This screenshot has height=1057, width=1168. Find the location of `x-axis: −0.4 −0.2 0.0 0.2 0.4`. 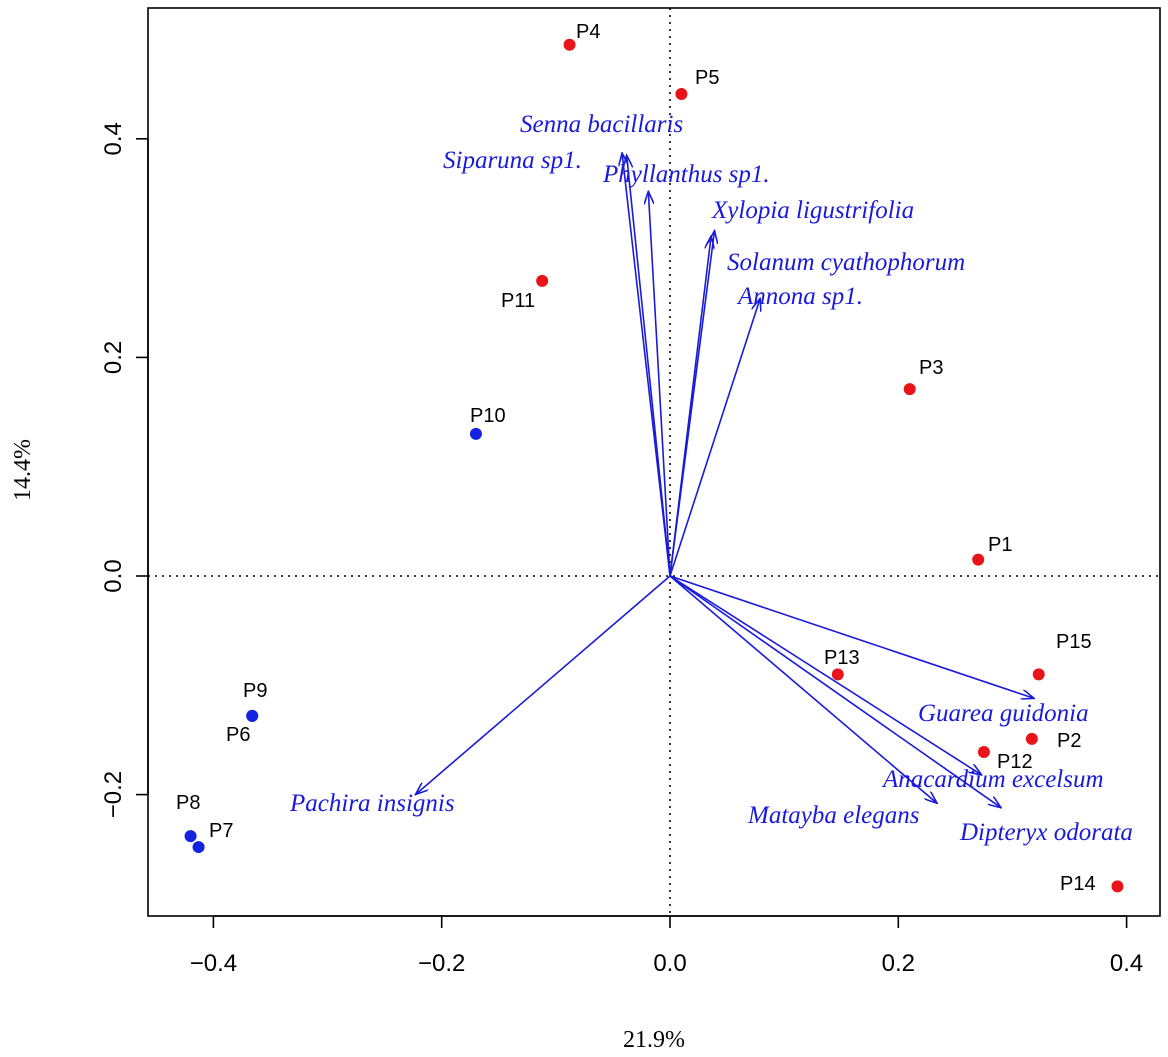

x-axis: −0.4 −0.2 0.0 0.2 0.4 is located at coordinates (666, 946).